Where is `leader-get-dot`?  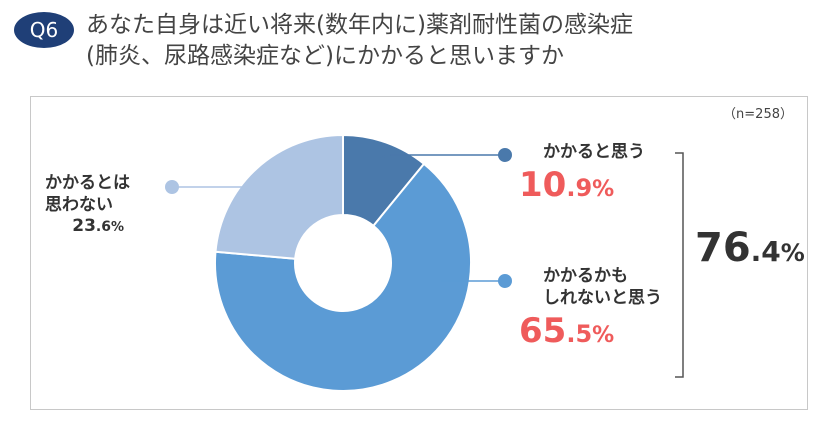 leader-get-dot is located at coordinates (505, 155).